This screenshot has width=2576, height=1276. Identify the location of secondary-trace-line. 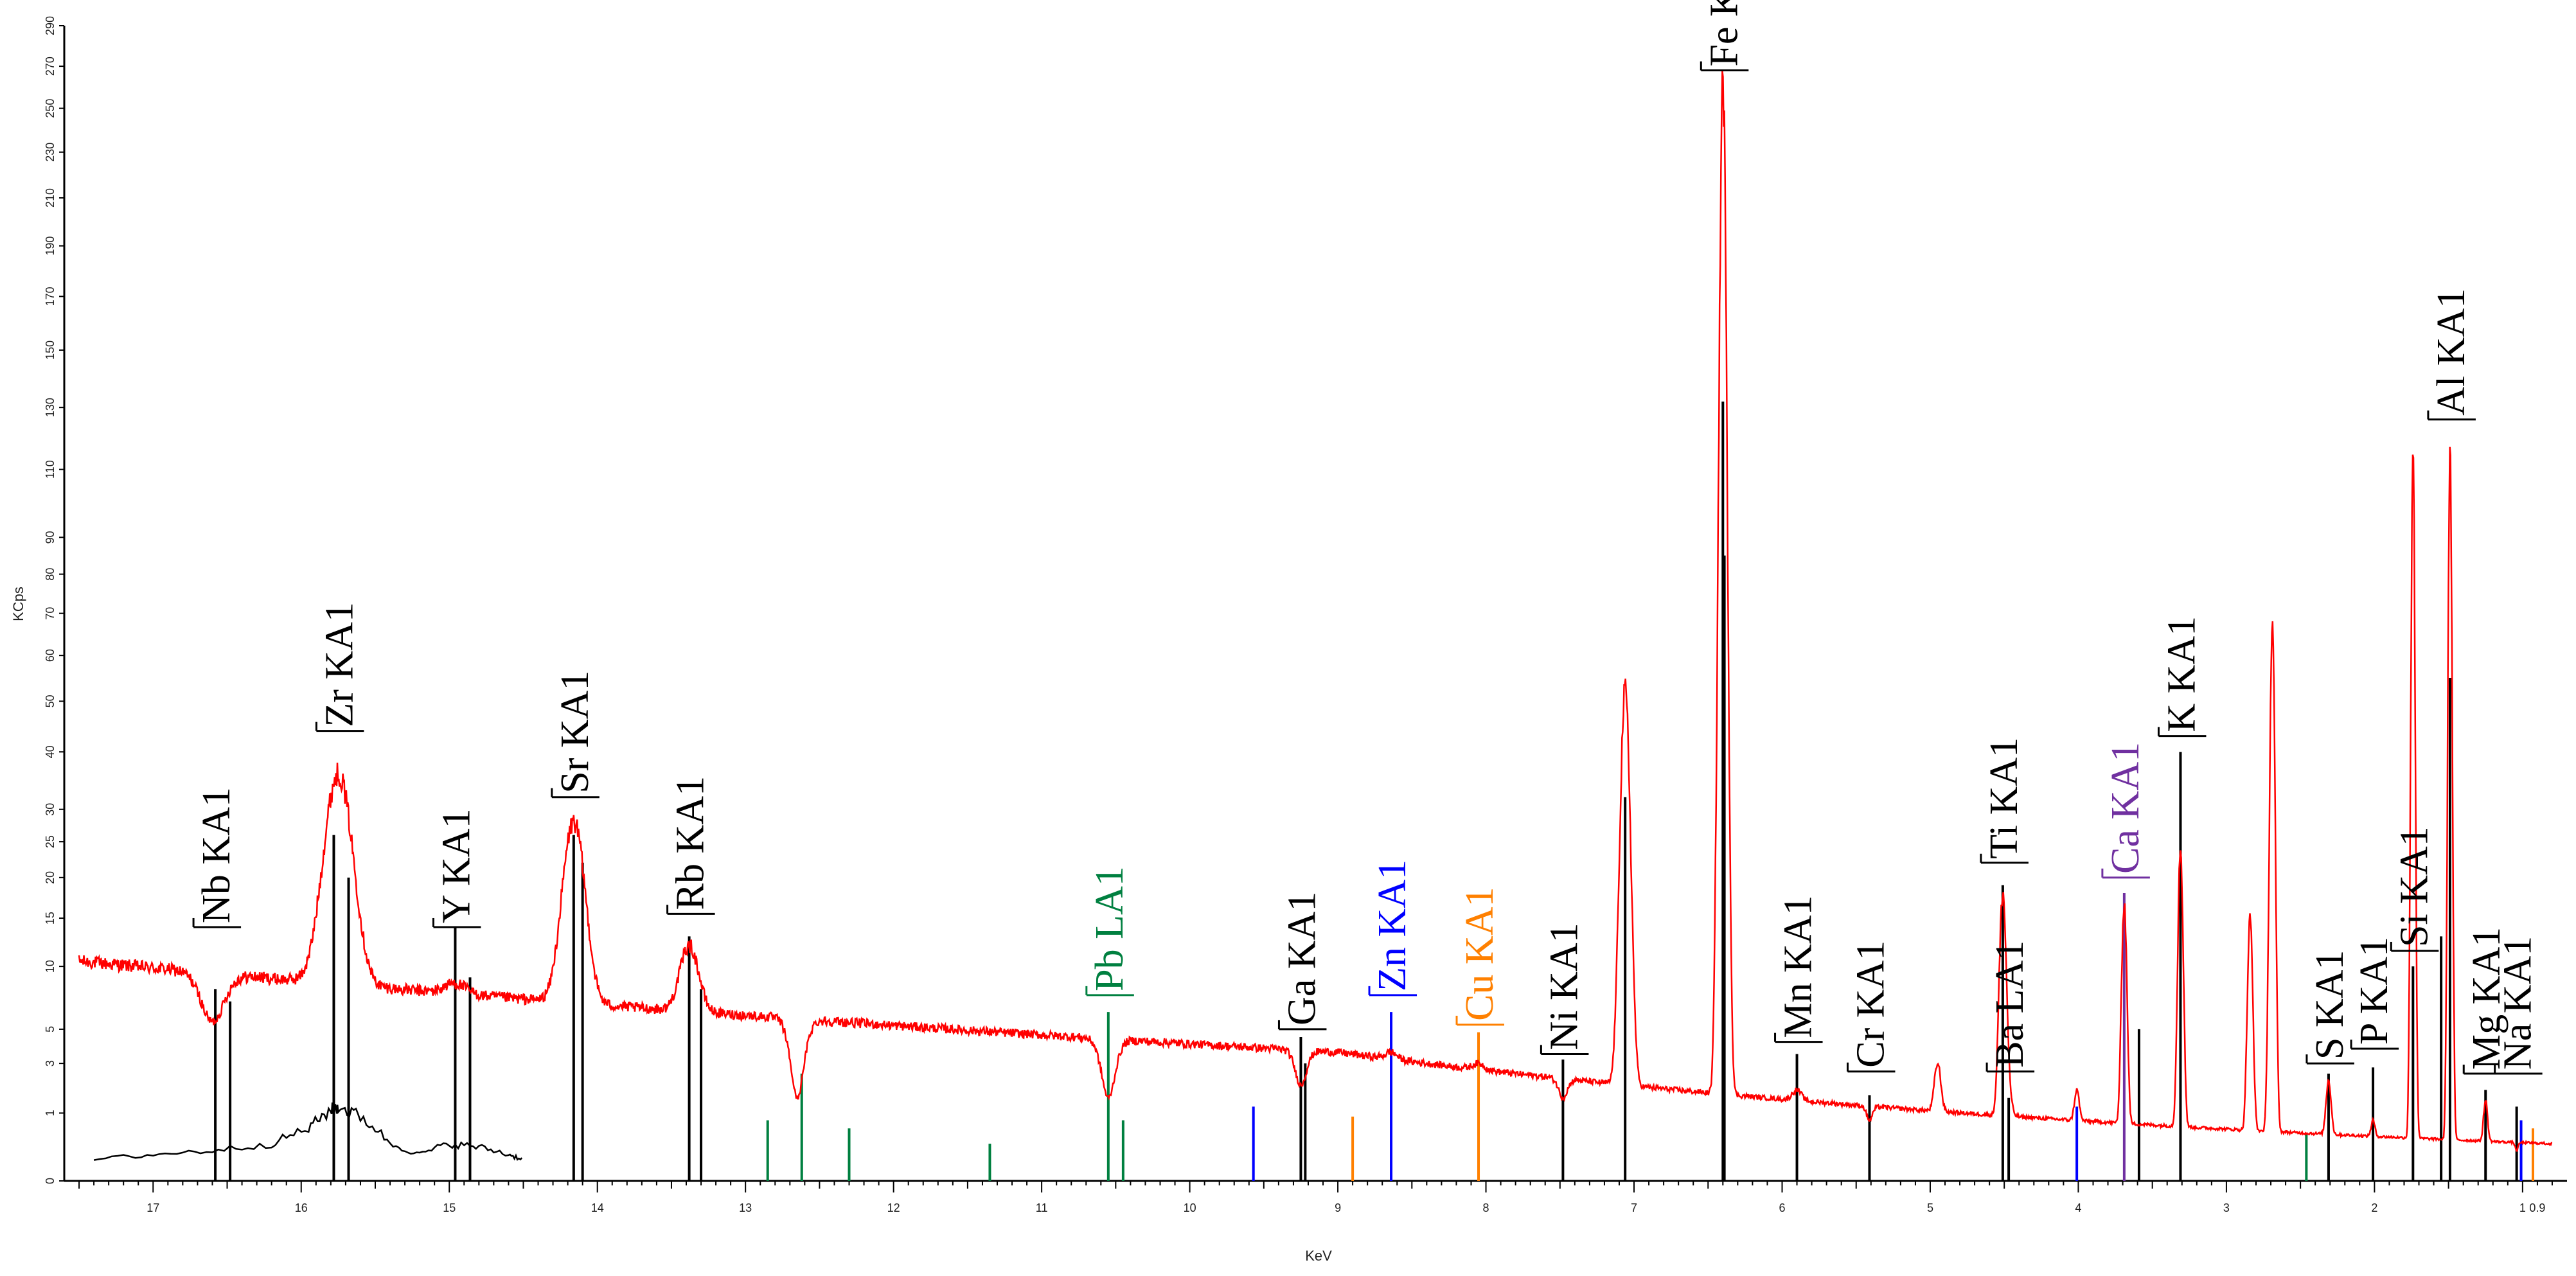
(308, 1131).